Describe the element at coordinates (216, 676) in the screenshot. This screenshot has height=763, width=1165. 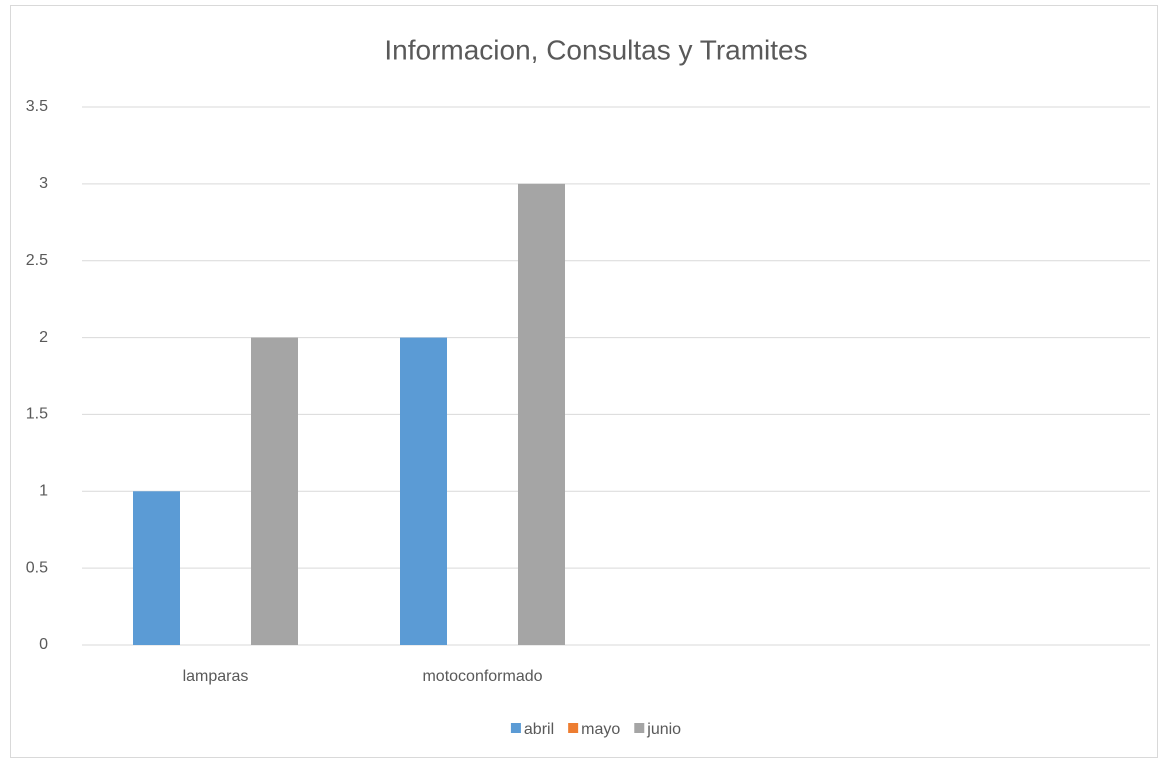
I see `x-tick-label: lamparas` at that location.